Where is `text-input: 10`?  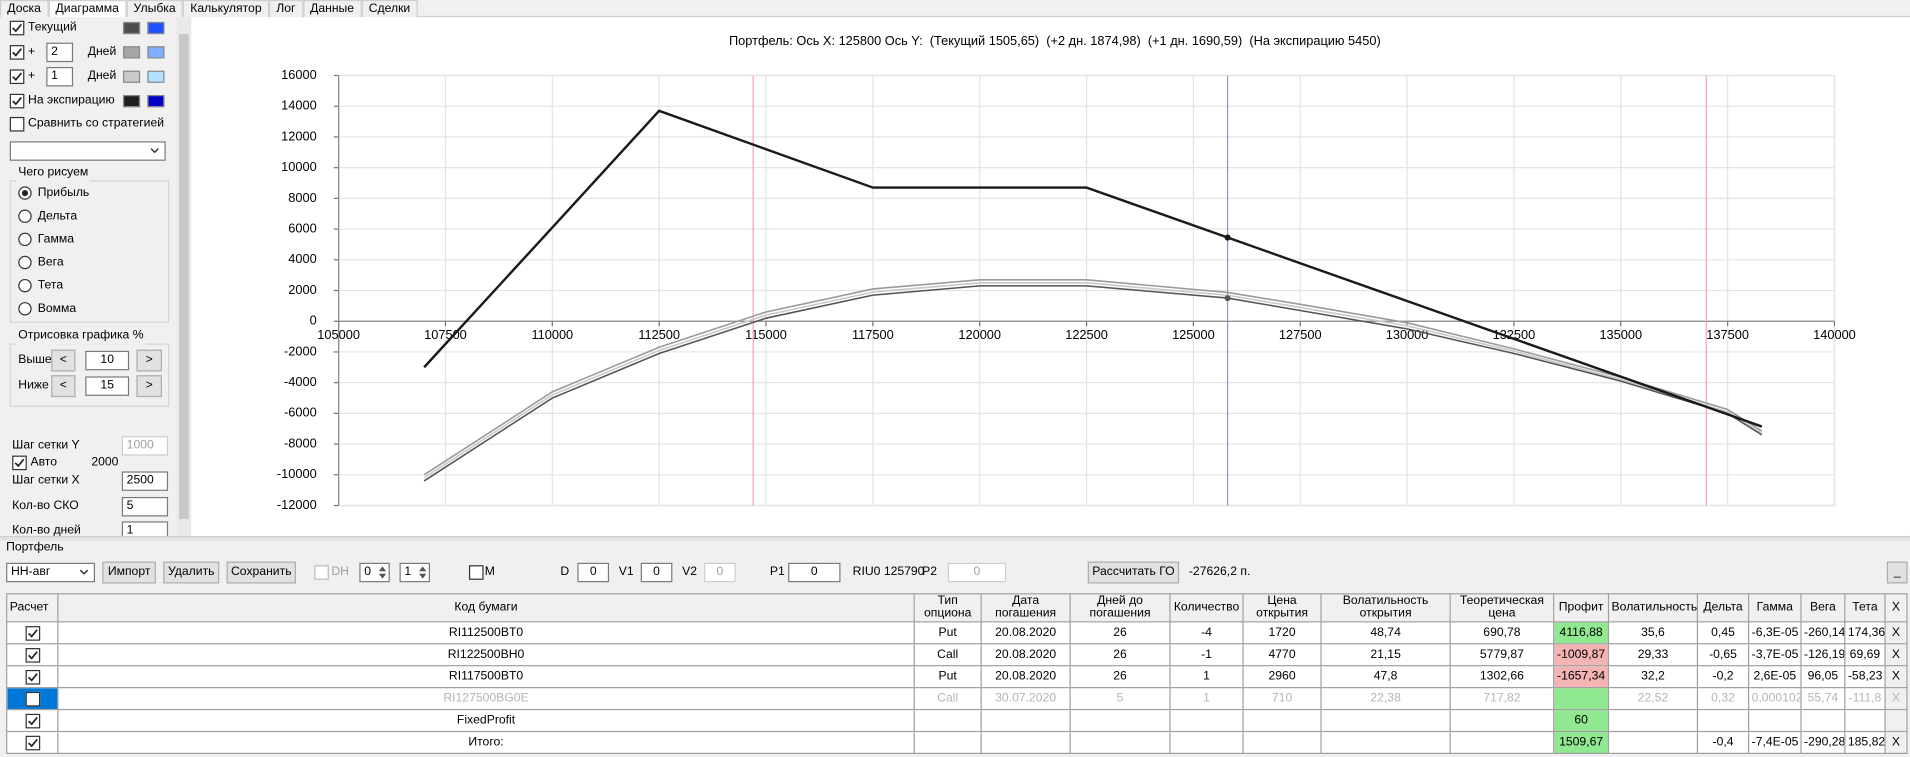
text-input: 10 is located at coordinates (107, 360).